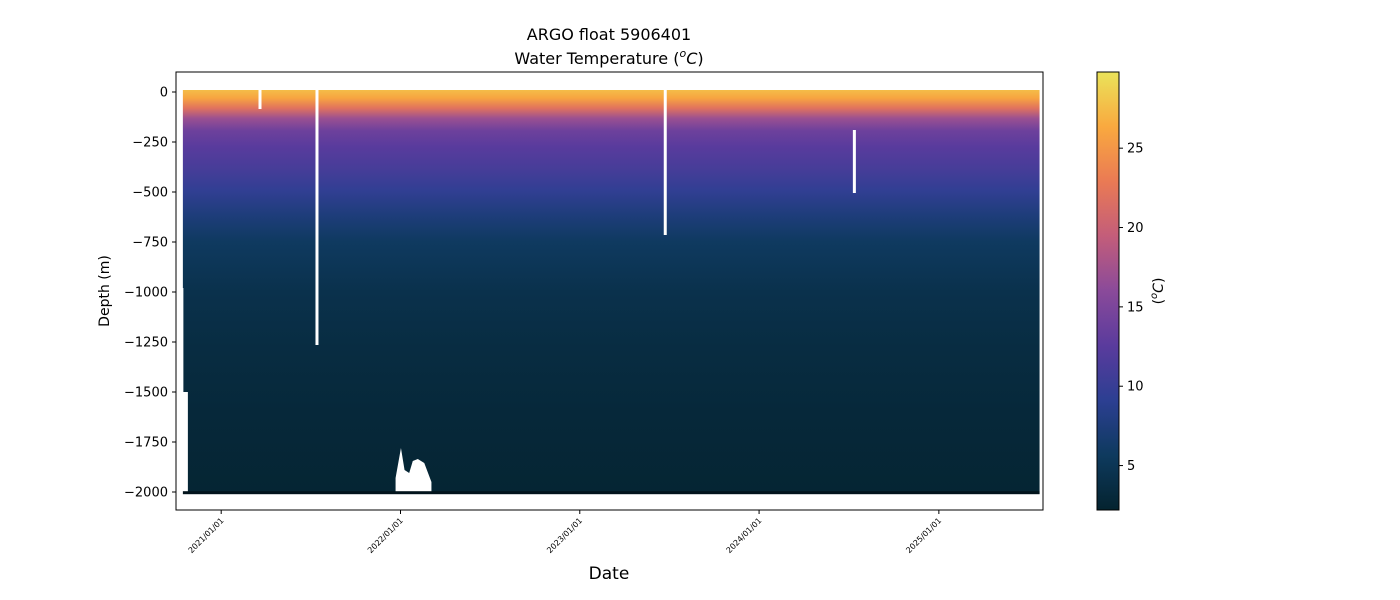 The image size is (1400, 600). Describe the element at coordinates (1135, 149) in the screenshot. I see `colorbar-tick-label: 25` at that location.